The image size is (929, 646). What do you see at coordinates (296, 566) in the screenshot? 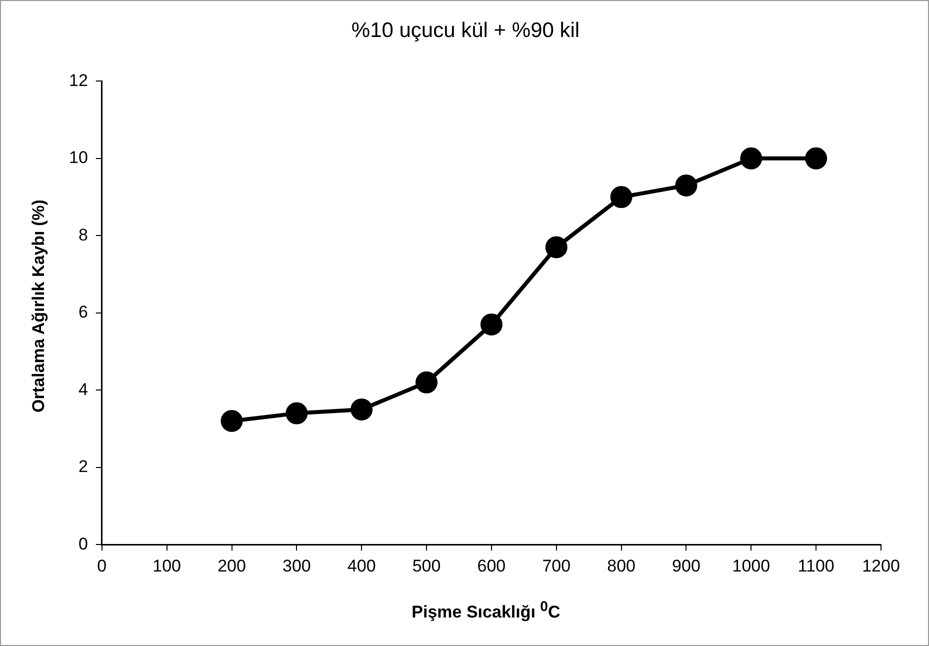
I see `x-tick-label: 300` at bounding box center [296, 566].